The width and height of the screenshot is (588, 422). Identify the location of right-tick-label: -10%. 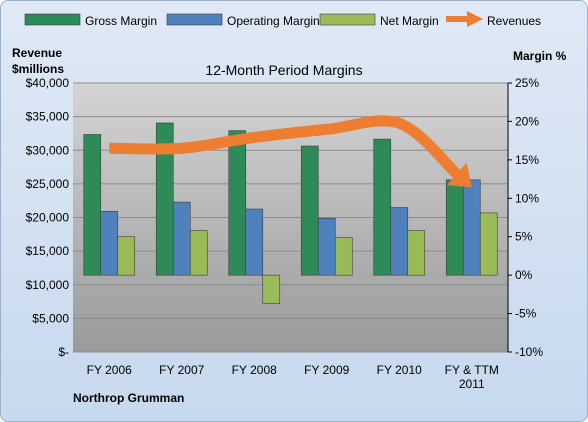
(529, 352).